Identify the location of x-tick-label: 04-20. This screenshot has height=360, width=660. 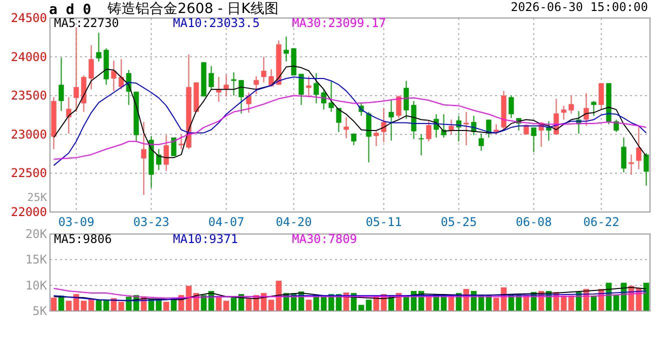
(294, 222).